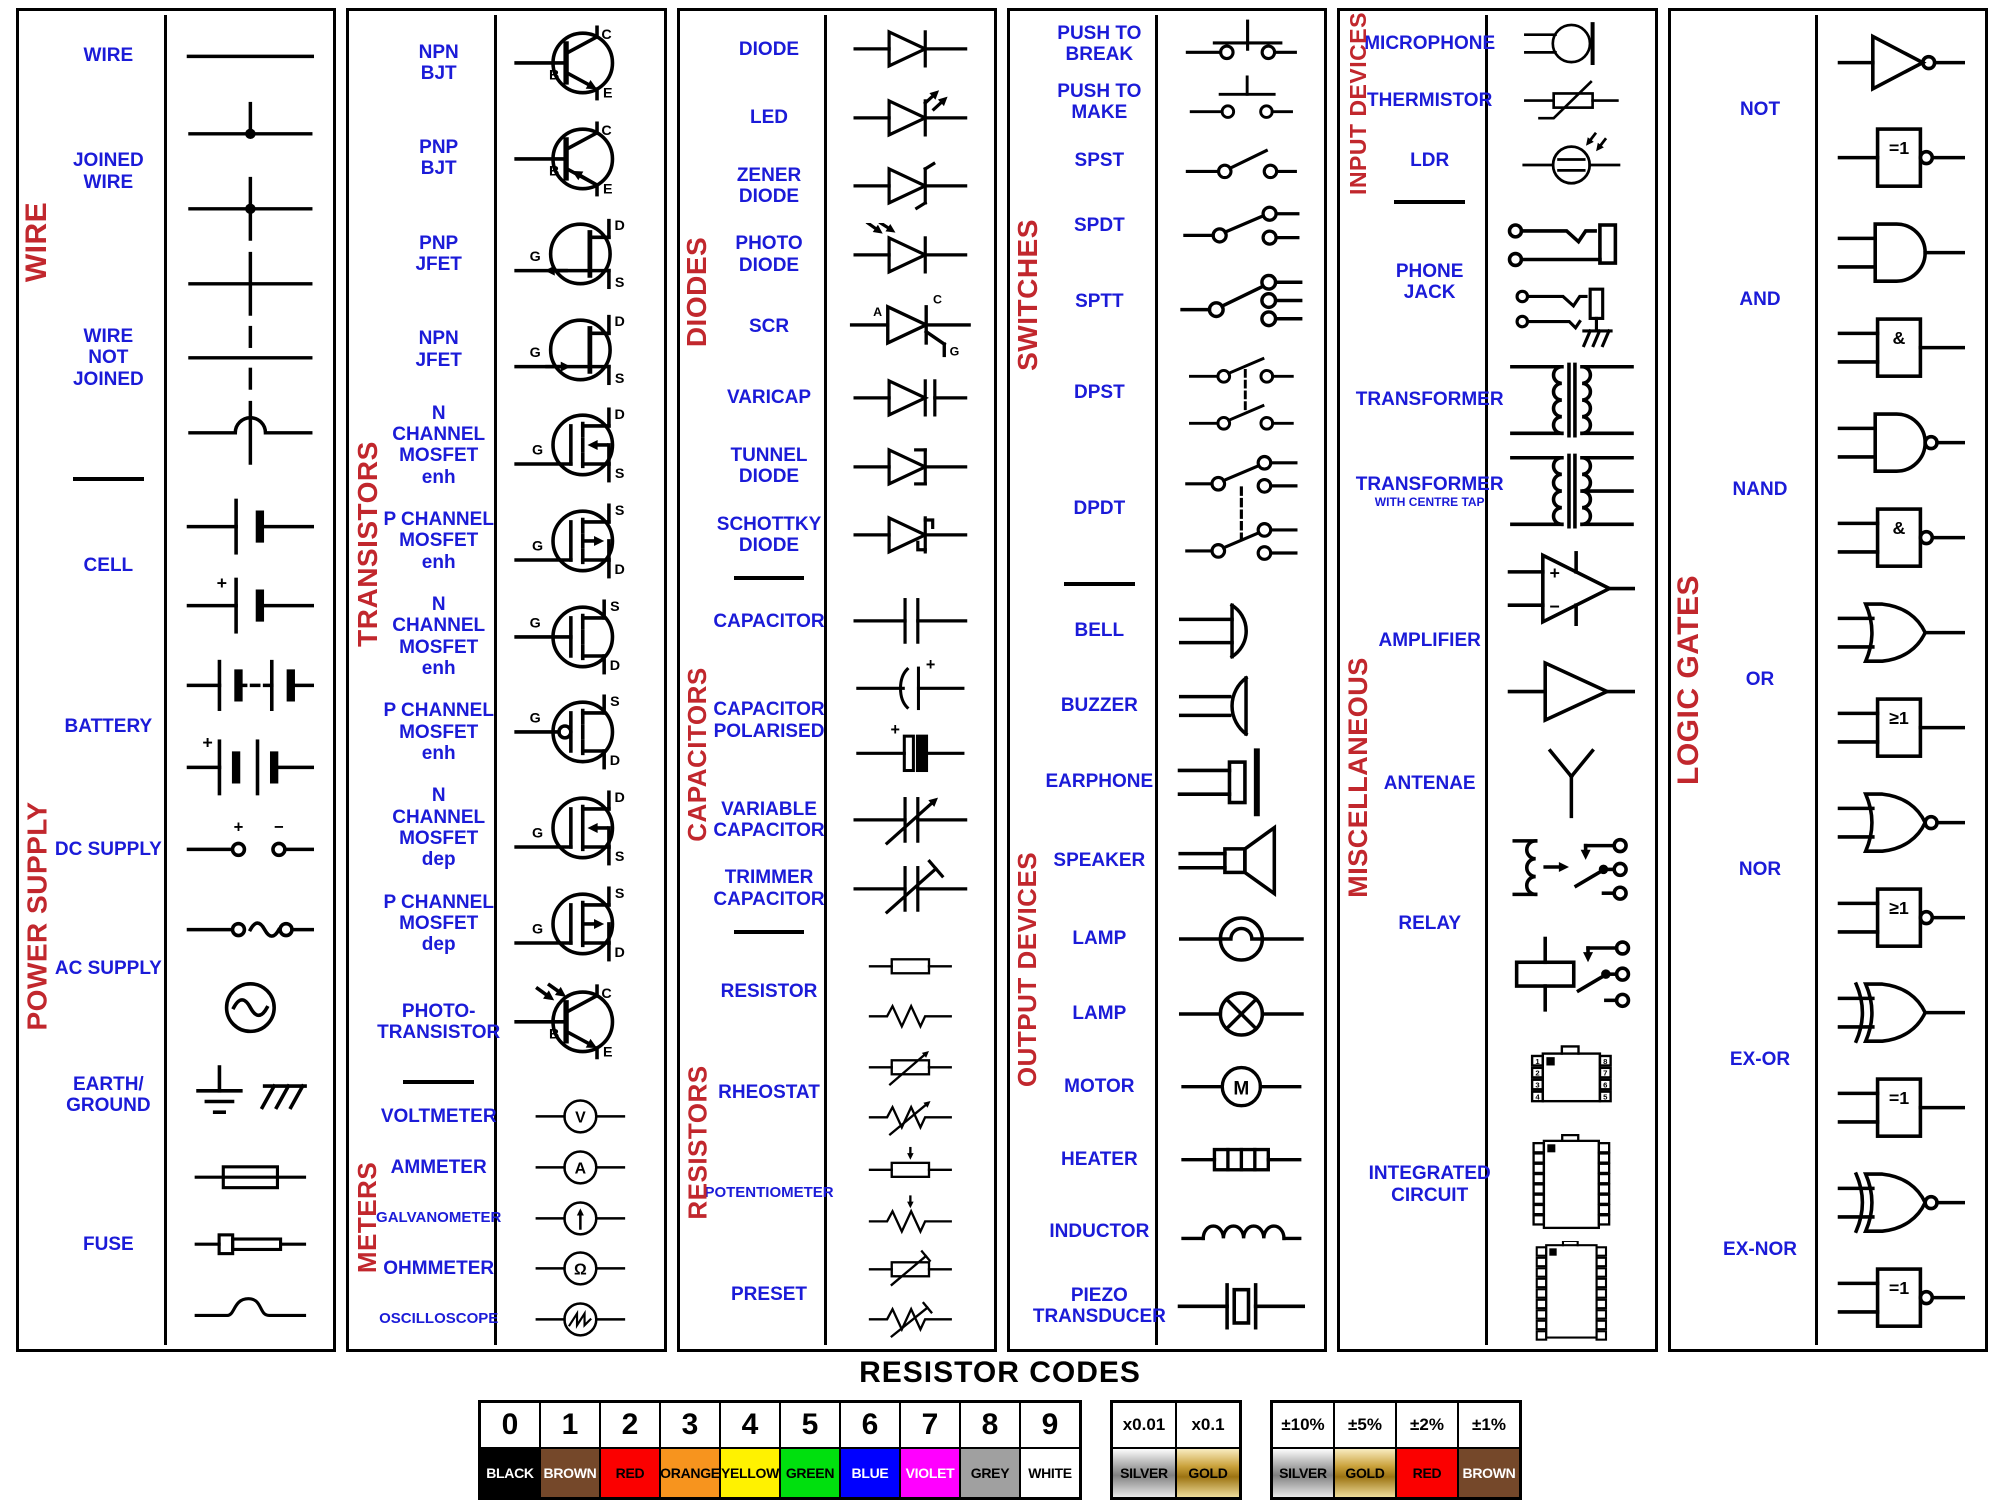  Describe the element at coordinates (1497, 1185) in the screenshot. I see `symbol-row-integrated-circuit: INTEGRATED CIRCUIT 1 2 3 4 8 7 6 5` at that location.